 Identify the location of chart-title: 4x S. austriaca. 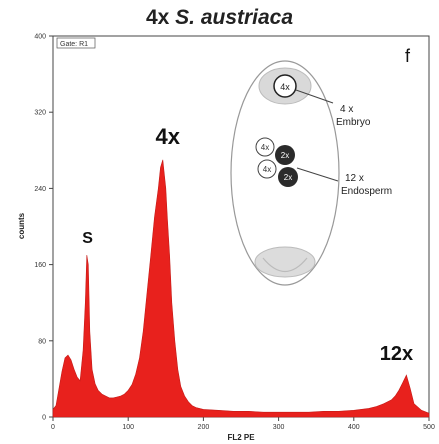
(219, 18).